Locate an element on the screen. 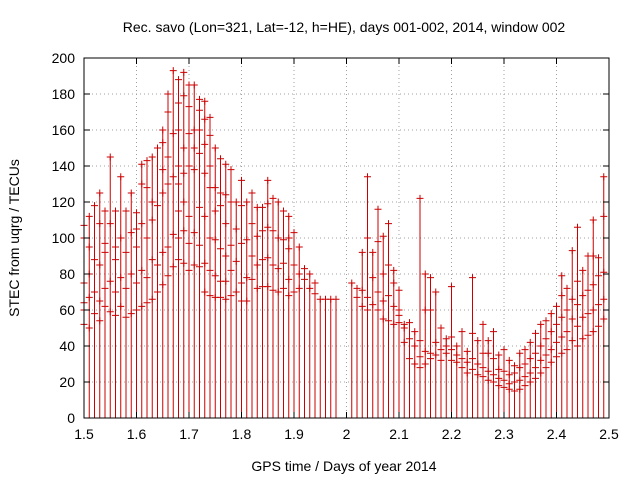 The width and height of the screenshot is (640, 480). x-tick-label: 2.1 is located at coordinates (399, 434).